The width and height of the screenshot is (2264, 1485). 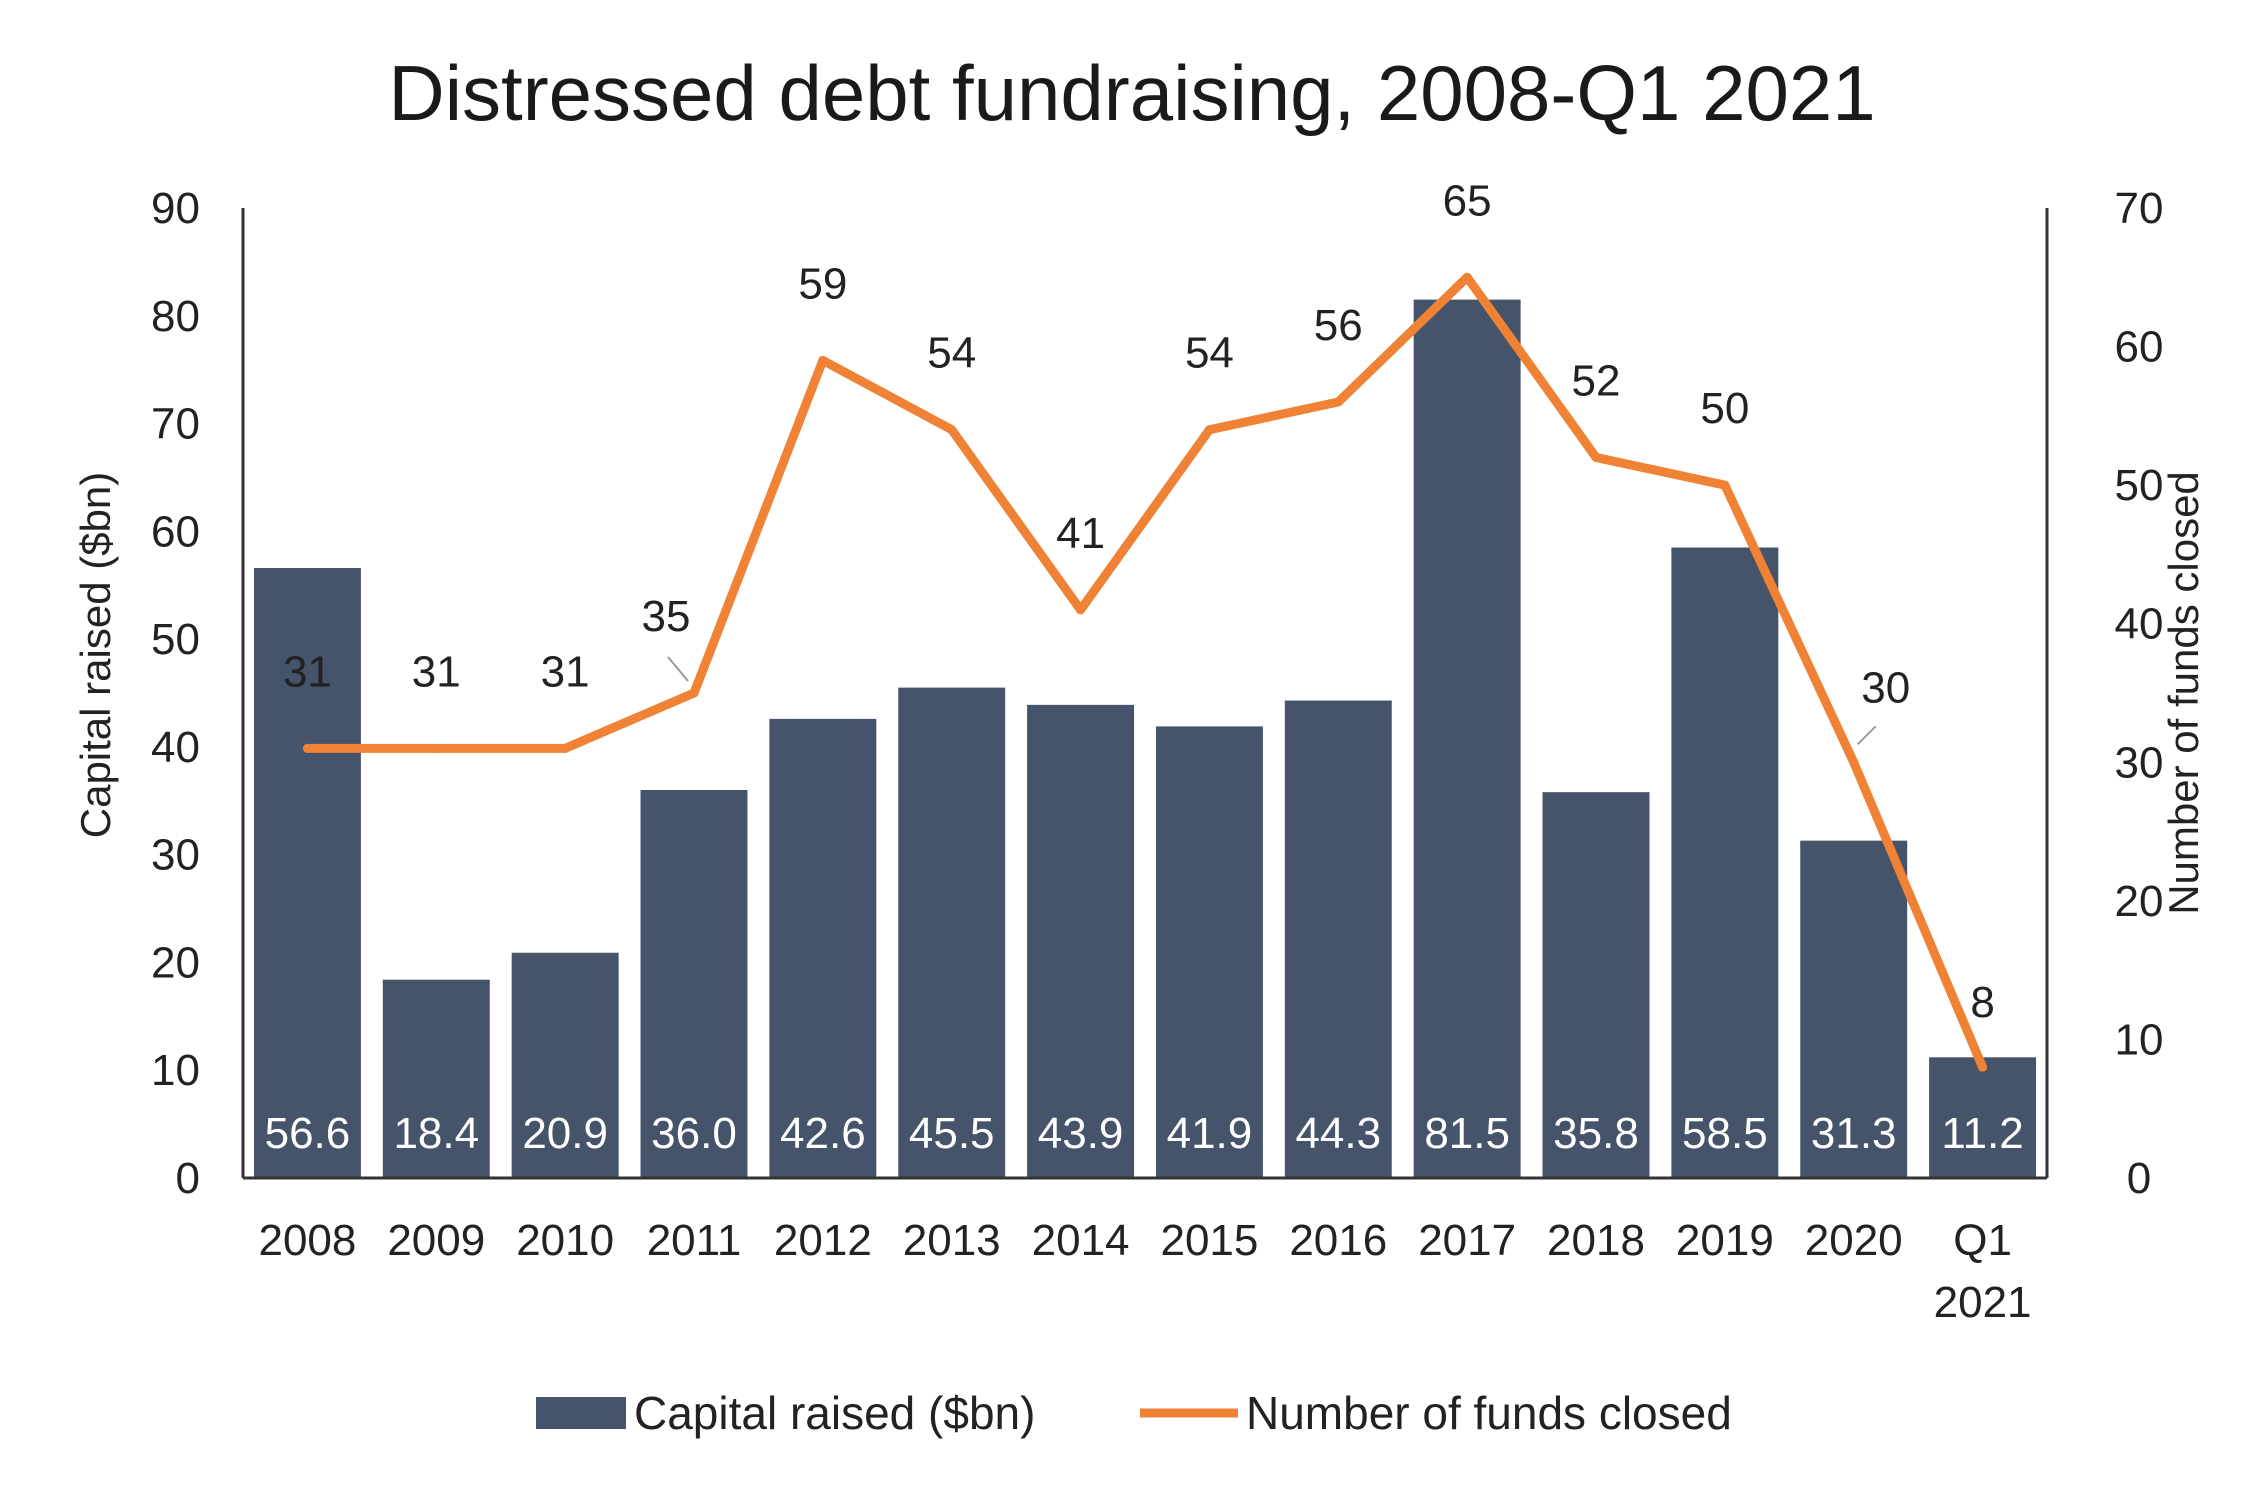 What do you see at coordinates (2139, 1039) in the screenshot?
I see `right-tick-label: 10` at bounding box center [2139, 1039].